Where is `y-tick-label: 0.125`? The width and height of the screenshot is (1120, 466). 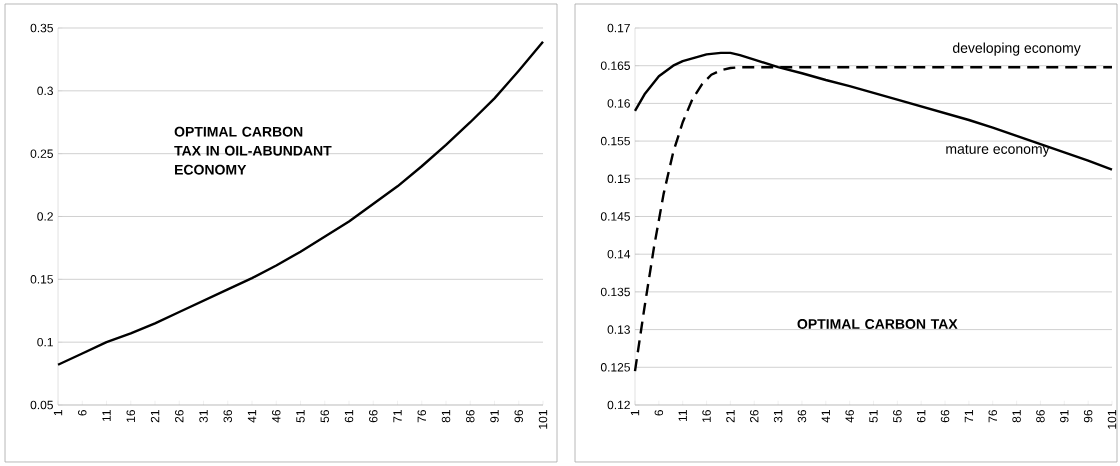 y-tick-label: 0.125 is located at coordinates (615, 367).